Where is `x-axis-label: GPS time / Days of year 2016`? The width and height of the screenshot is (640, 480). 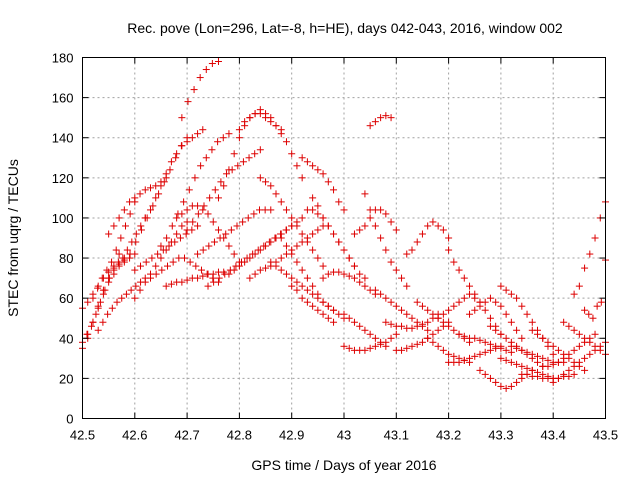
x-axis-label: GPS time / Days of year 2016 is located at coordinates (343, 465).